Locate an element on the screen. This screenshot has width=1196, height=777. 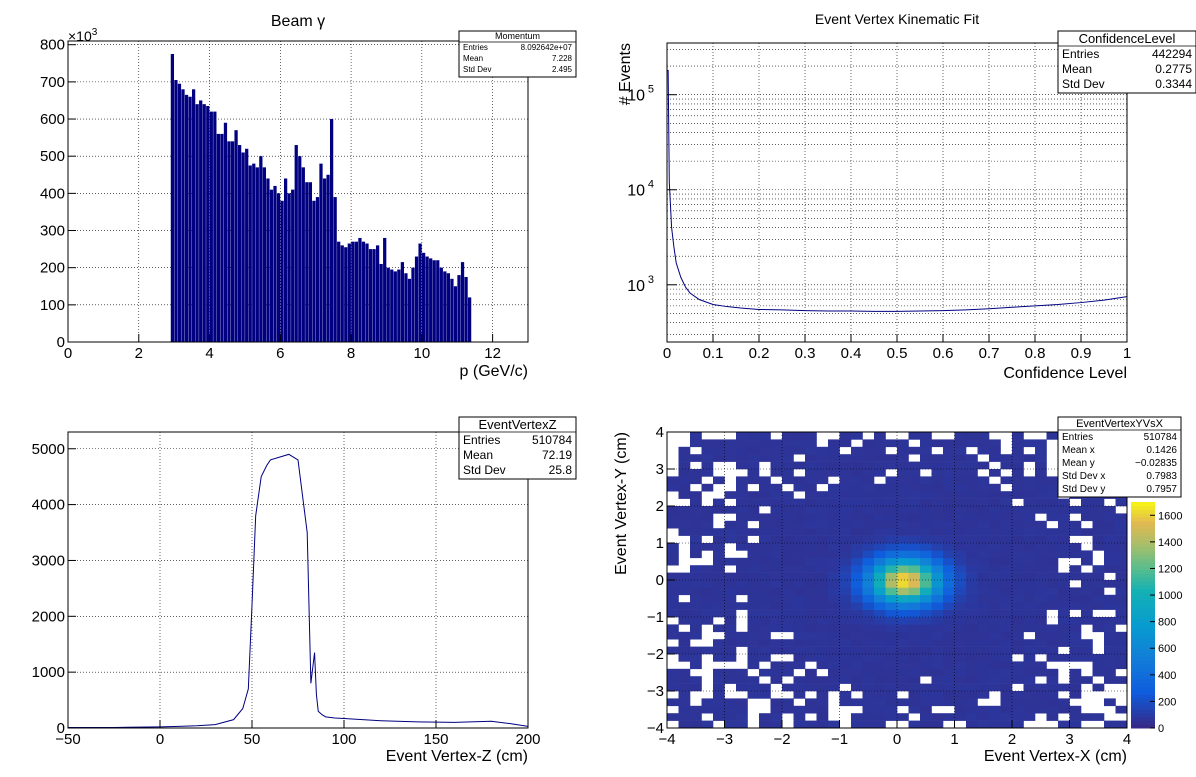
y-tick-label: −1 is located at coordinates (655, 617).